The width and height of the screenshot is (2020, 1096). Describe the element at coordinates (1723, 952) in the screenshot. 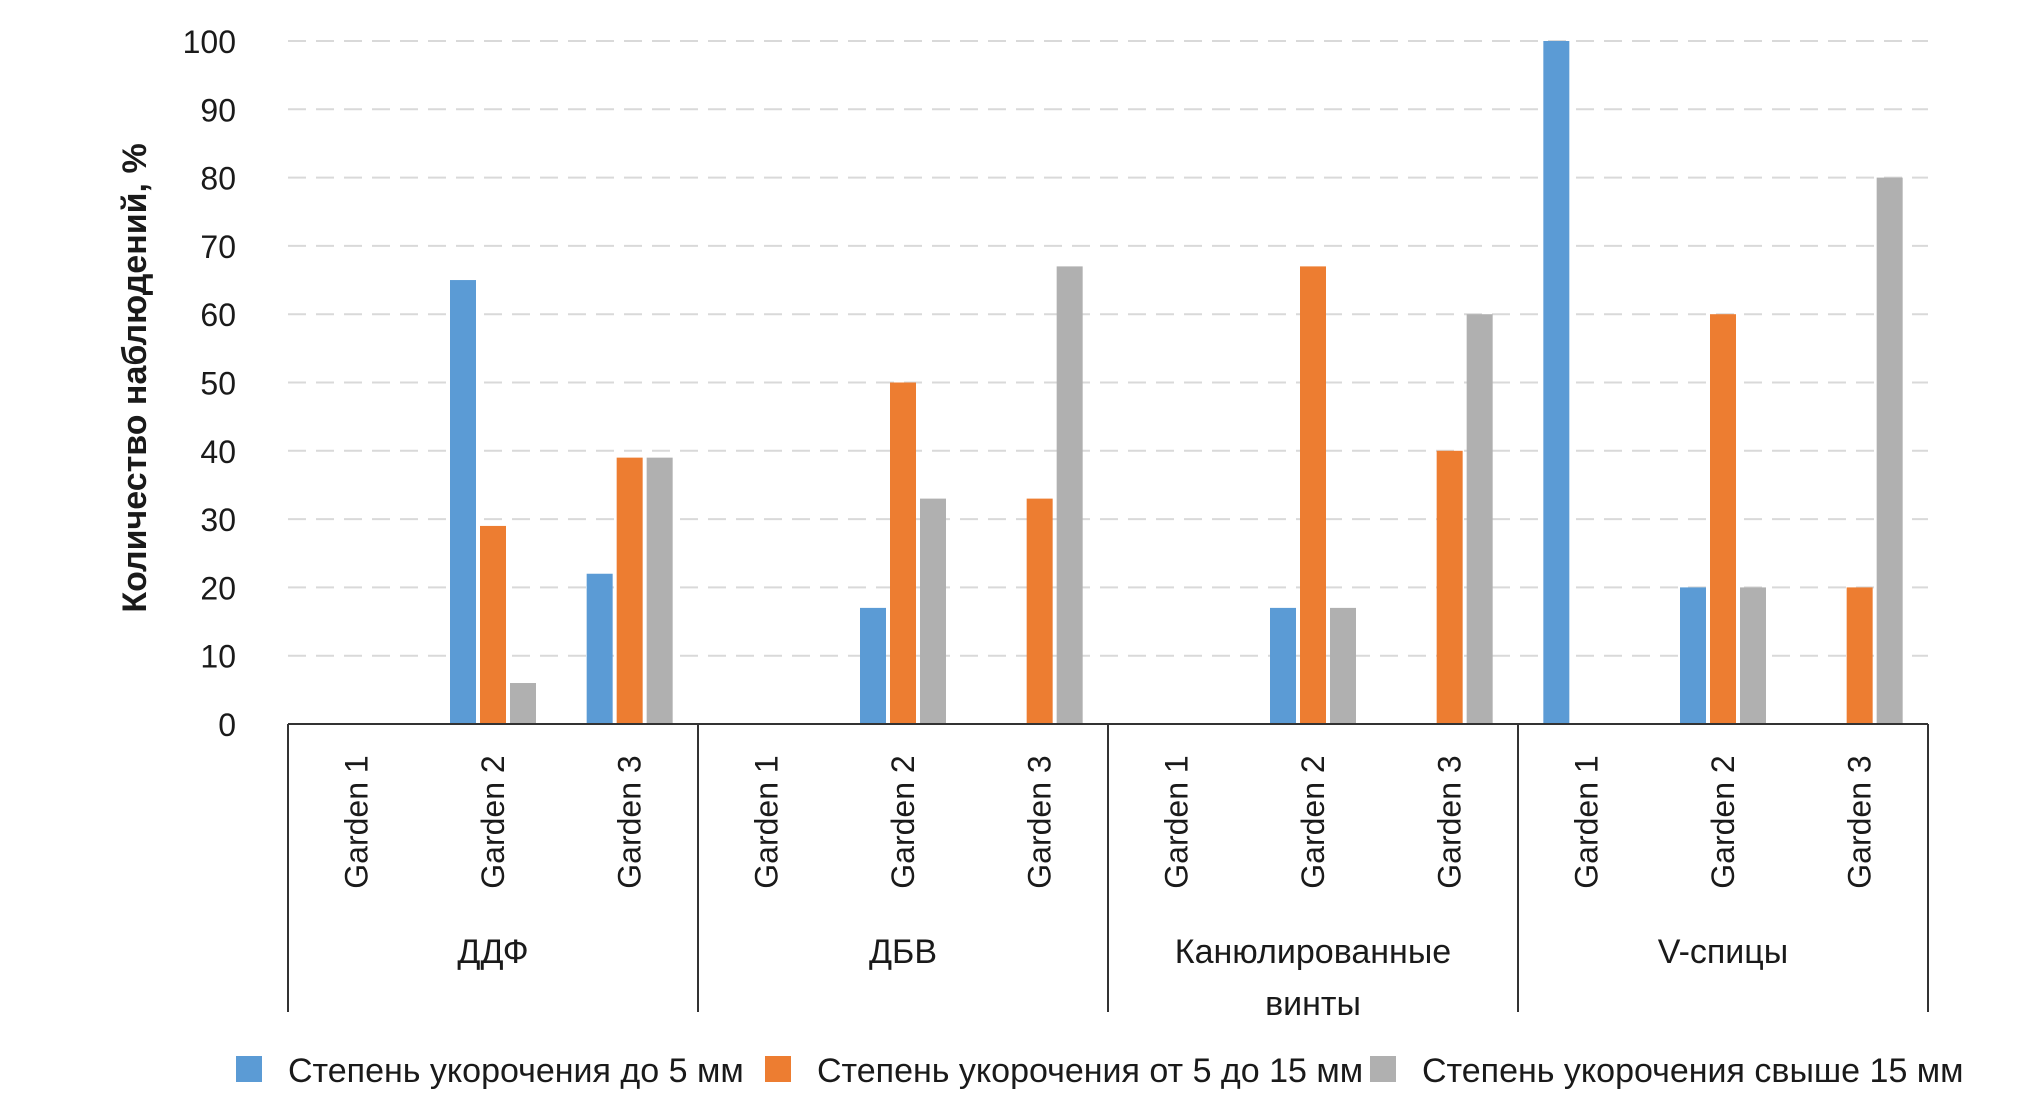

I see `group-label: V-спицы` at that location.